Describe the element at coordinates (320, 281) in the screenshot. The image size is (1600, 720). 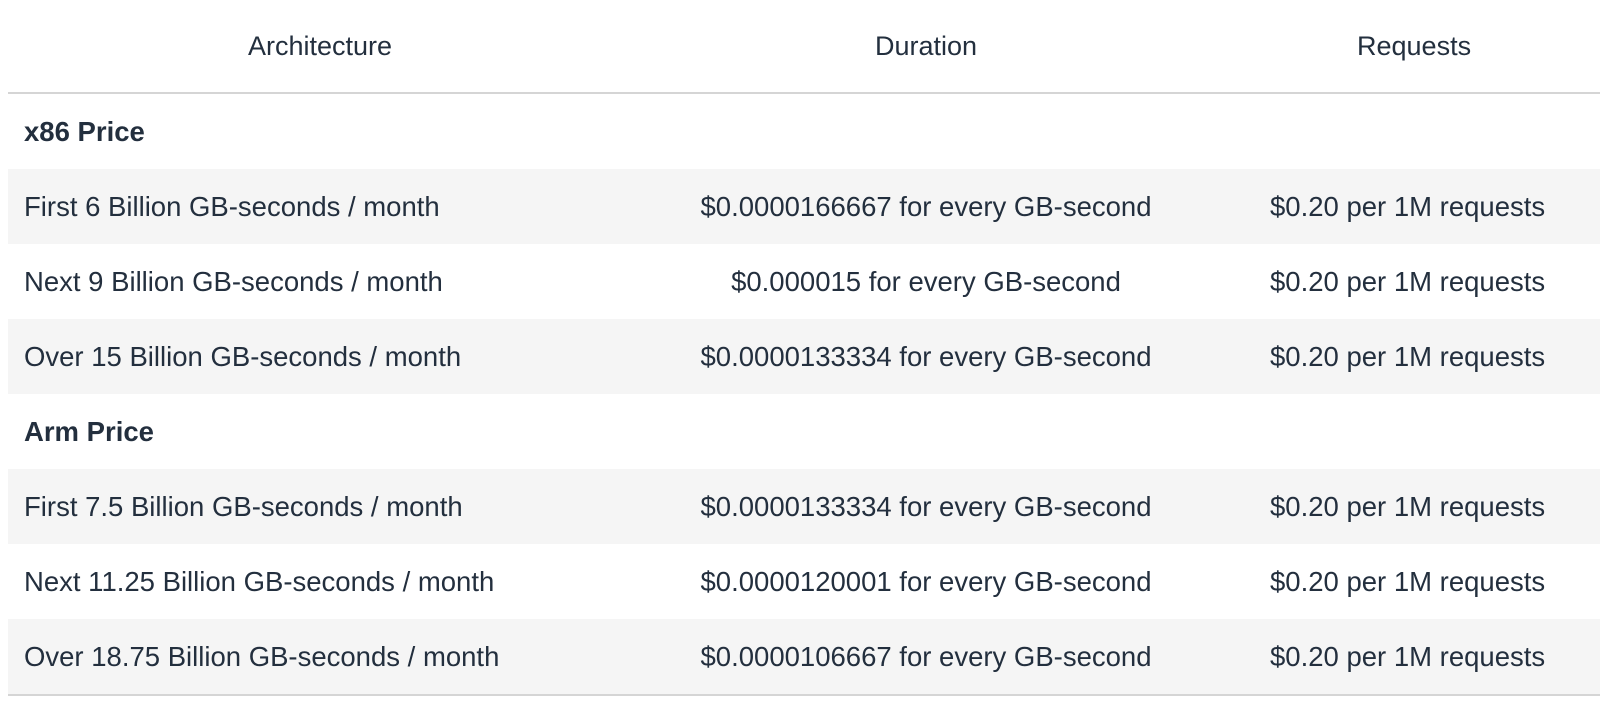
I see `tier-cell: Next 9 Billion GB-seconds / month` at that location.